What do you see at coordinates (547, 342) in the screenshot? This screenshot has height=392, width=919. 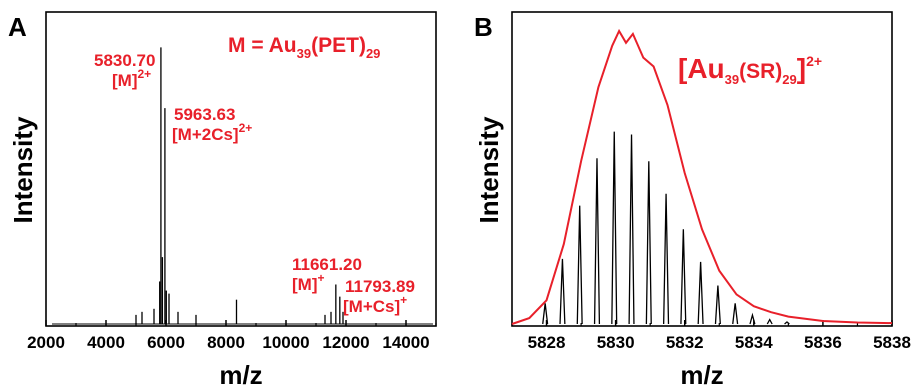 I see `x-tick-label: 5828` at bounding box center [547, 342].